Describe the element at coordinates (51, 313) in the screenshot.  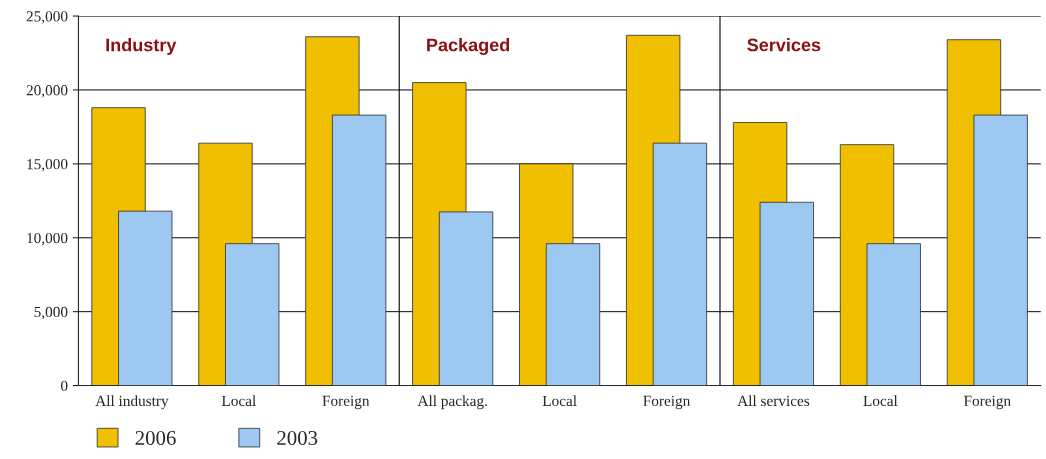
I see `y-tick-label: 5,000` at that location.